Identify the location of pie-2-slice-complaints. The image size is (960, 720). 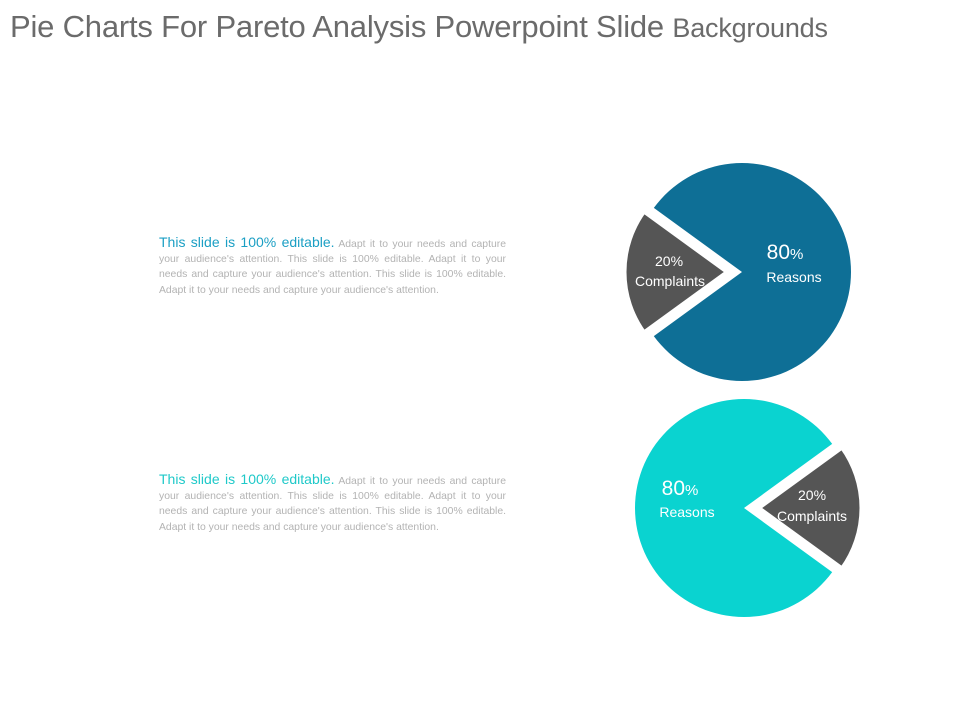
(809, 508).